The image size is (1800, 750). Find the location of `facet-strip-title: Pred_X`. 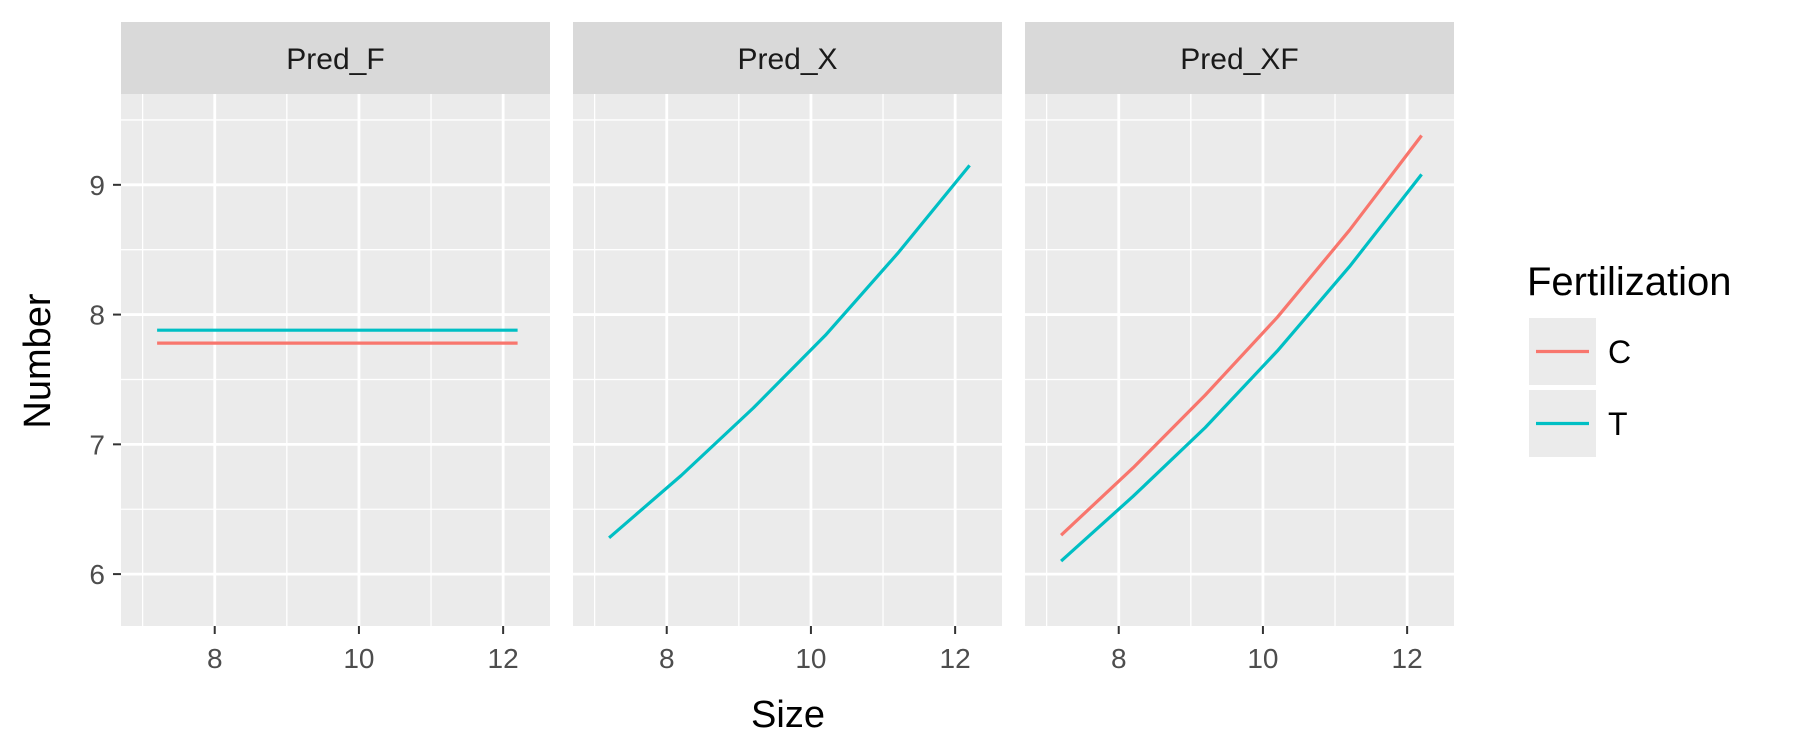

facet-strip-title: Pred_X is located at coordinates (787, 59).